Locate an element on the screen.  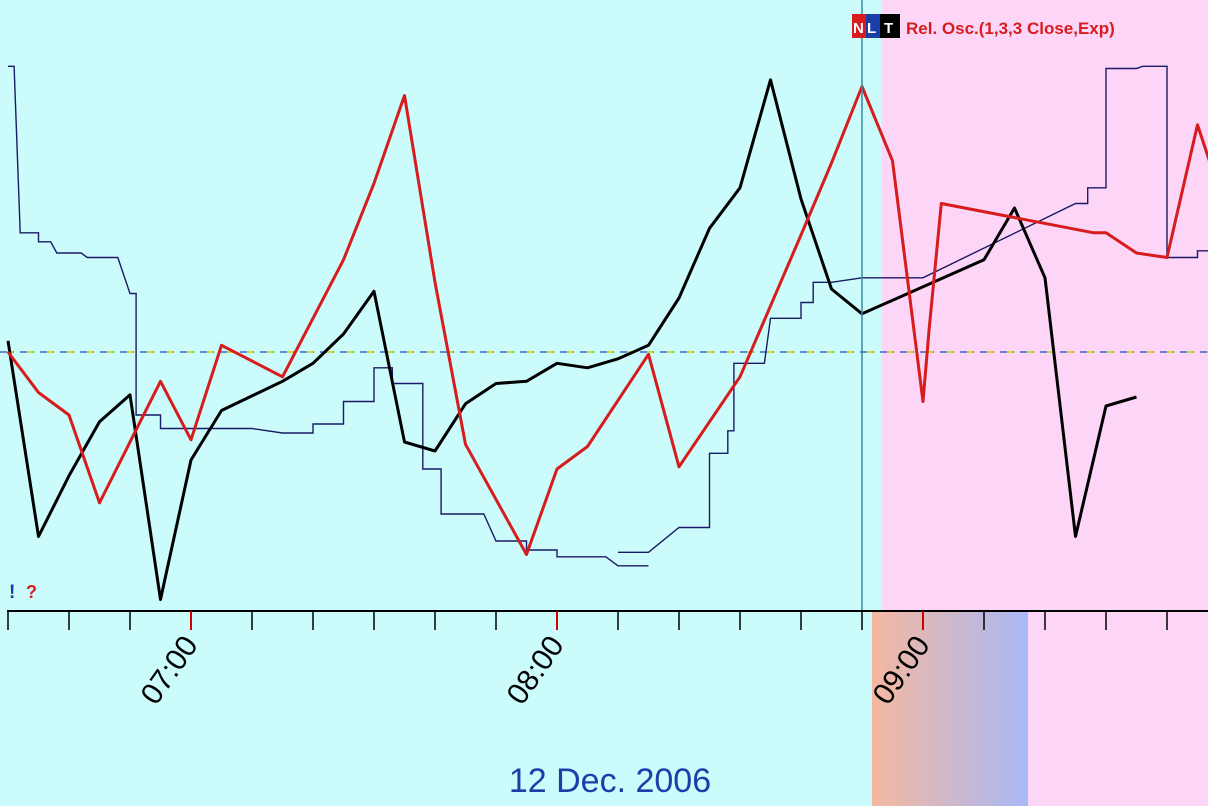
legend-box-t is located at coordinates (890, 26).